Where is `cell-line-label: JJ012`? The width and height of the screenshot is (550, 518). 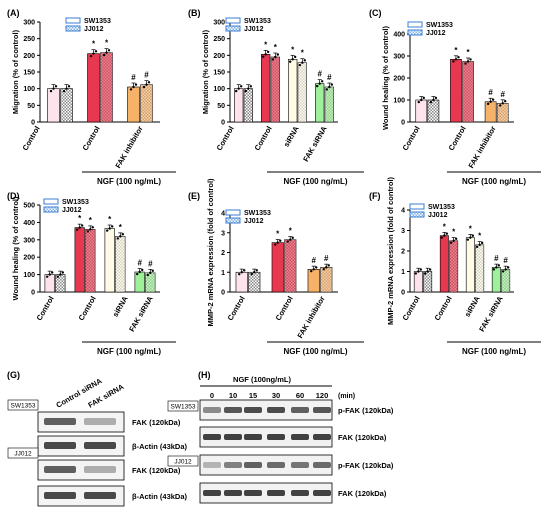
cell-line-label: JJ012 is located at coordinates (183, 462).